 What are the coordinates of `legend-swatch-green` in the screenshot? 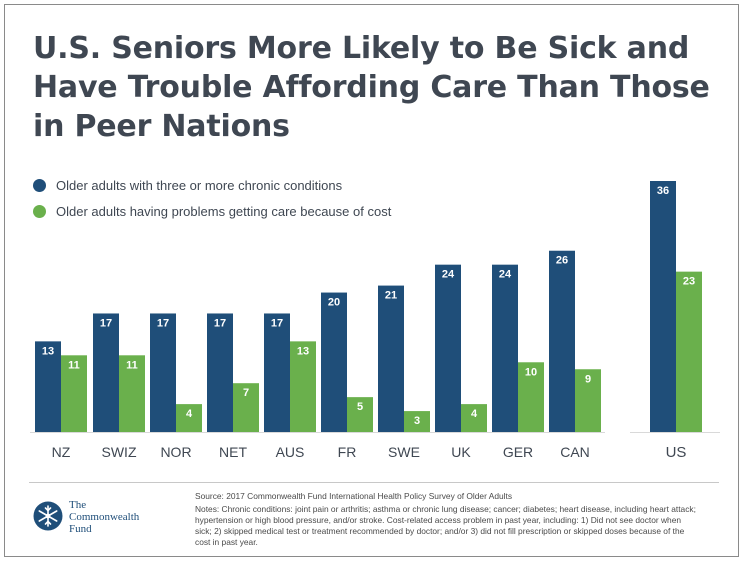 It's located at (39, 211).